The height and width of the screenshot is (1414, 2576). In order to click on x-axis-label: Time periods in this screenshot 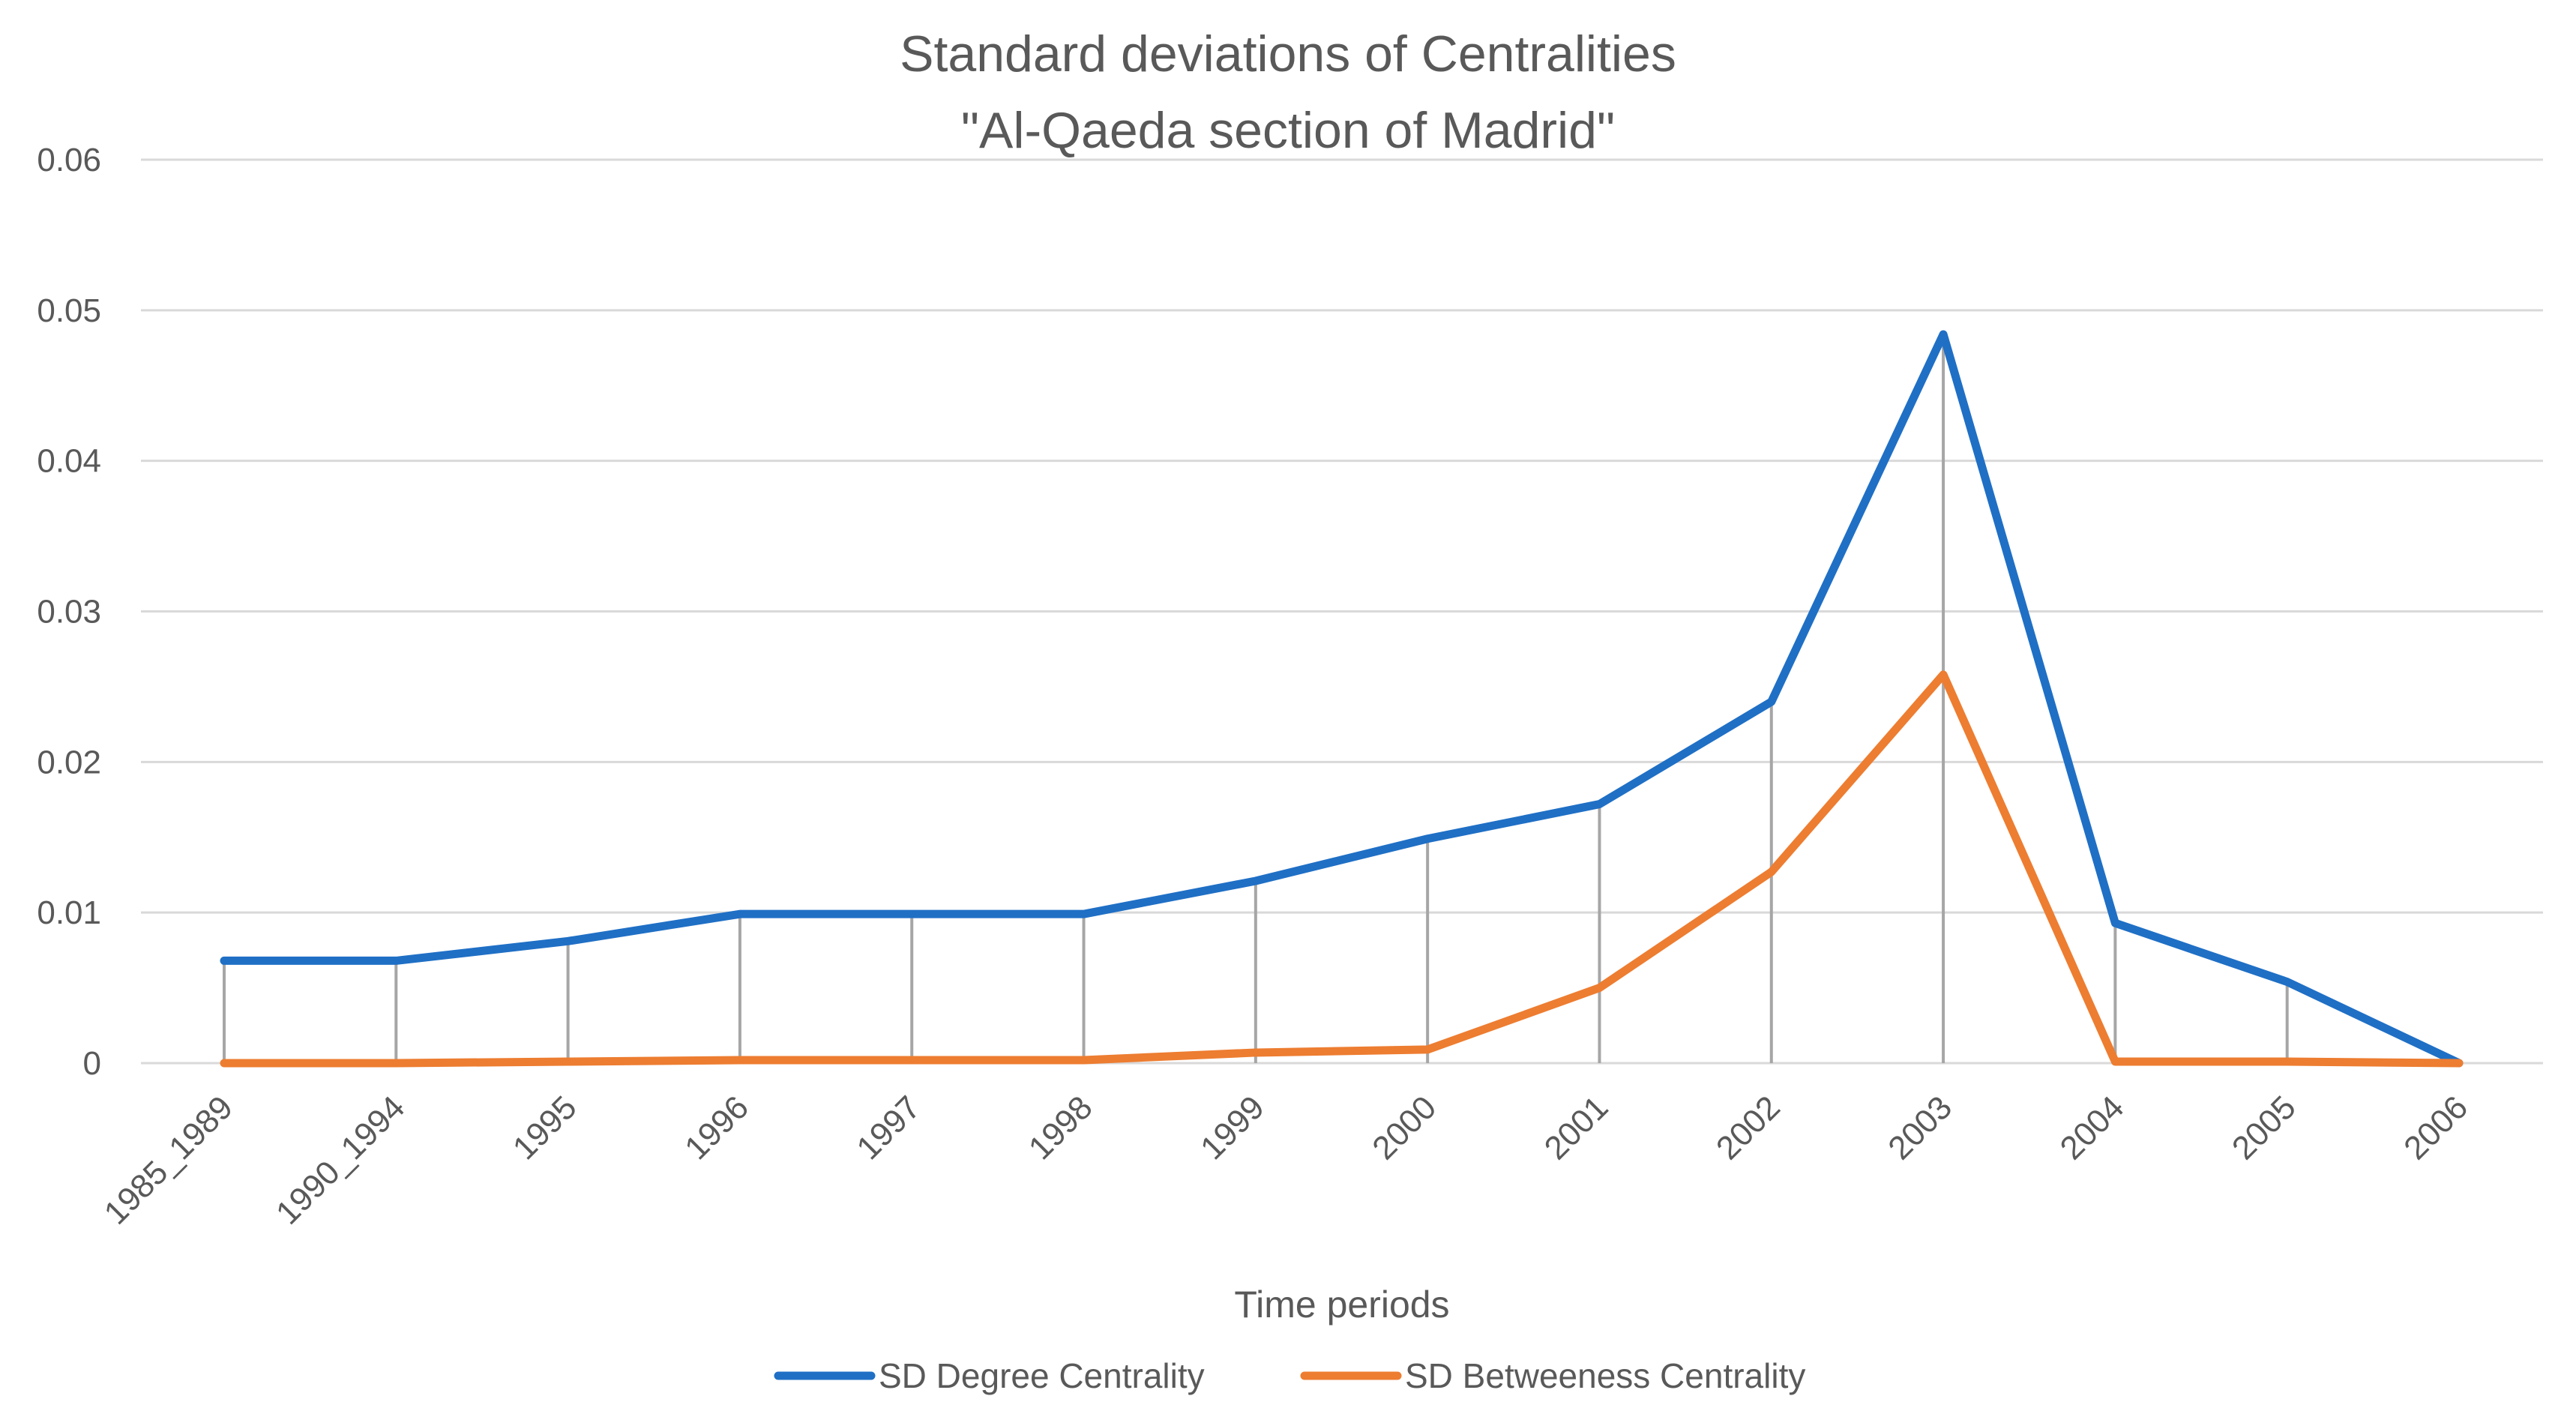, I will do `click(1342, 1305)`.